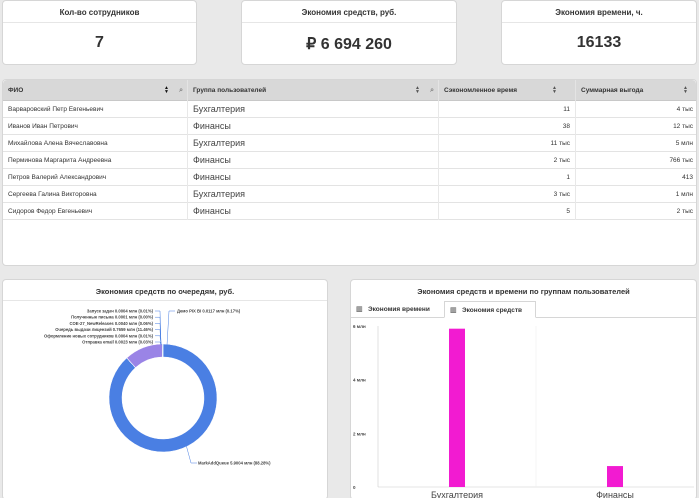 This screenshot has width=699, height=498. I want to click on cell-time: 3 тыс, so click(507, 194).